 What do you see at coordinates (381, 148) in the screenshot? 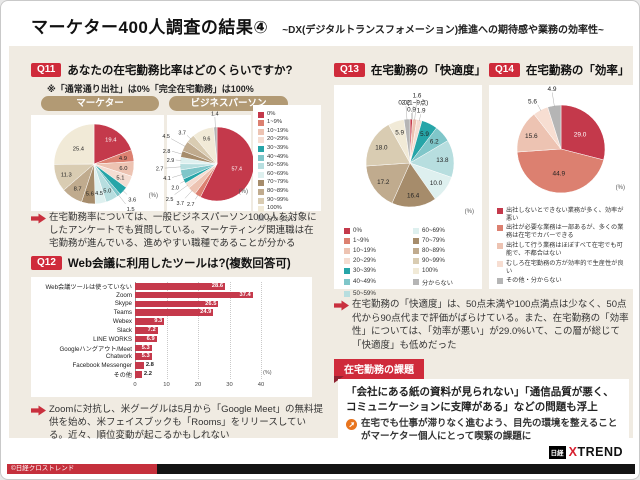
I see `pie-label: 18.0` at bounding box center [381, 148].